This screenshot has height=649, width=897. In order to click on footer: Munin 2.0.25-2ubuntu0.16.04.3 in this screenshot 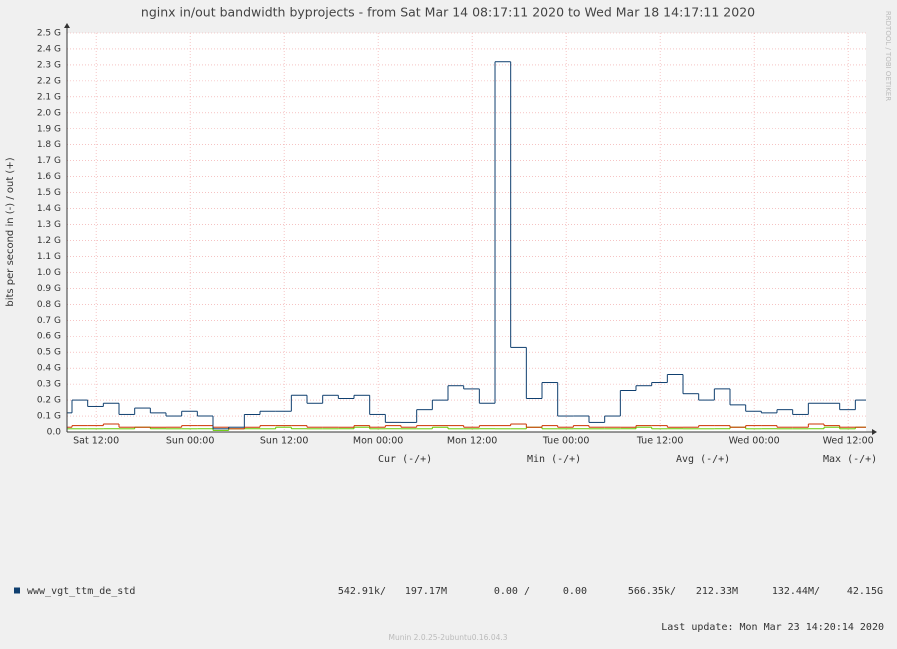, I will do `click(447, 637)`.